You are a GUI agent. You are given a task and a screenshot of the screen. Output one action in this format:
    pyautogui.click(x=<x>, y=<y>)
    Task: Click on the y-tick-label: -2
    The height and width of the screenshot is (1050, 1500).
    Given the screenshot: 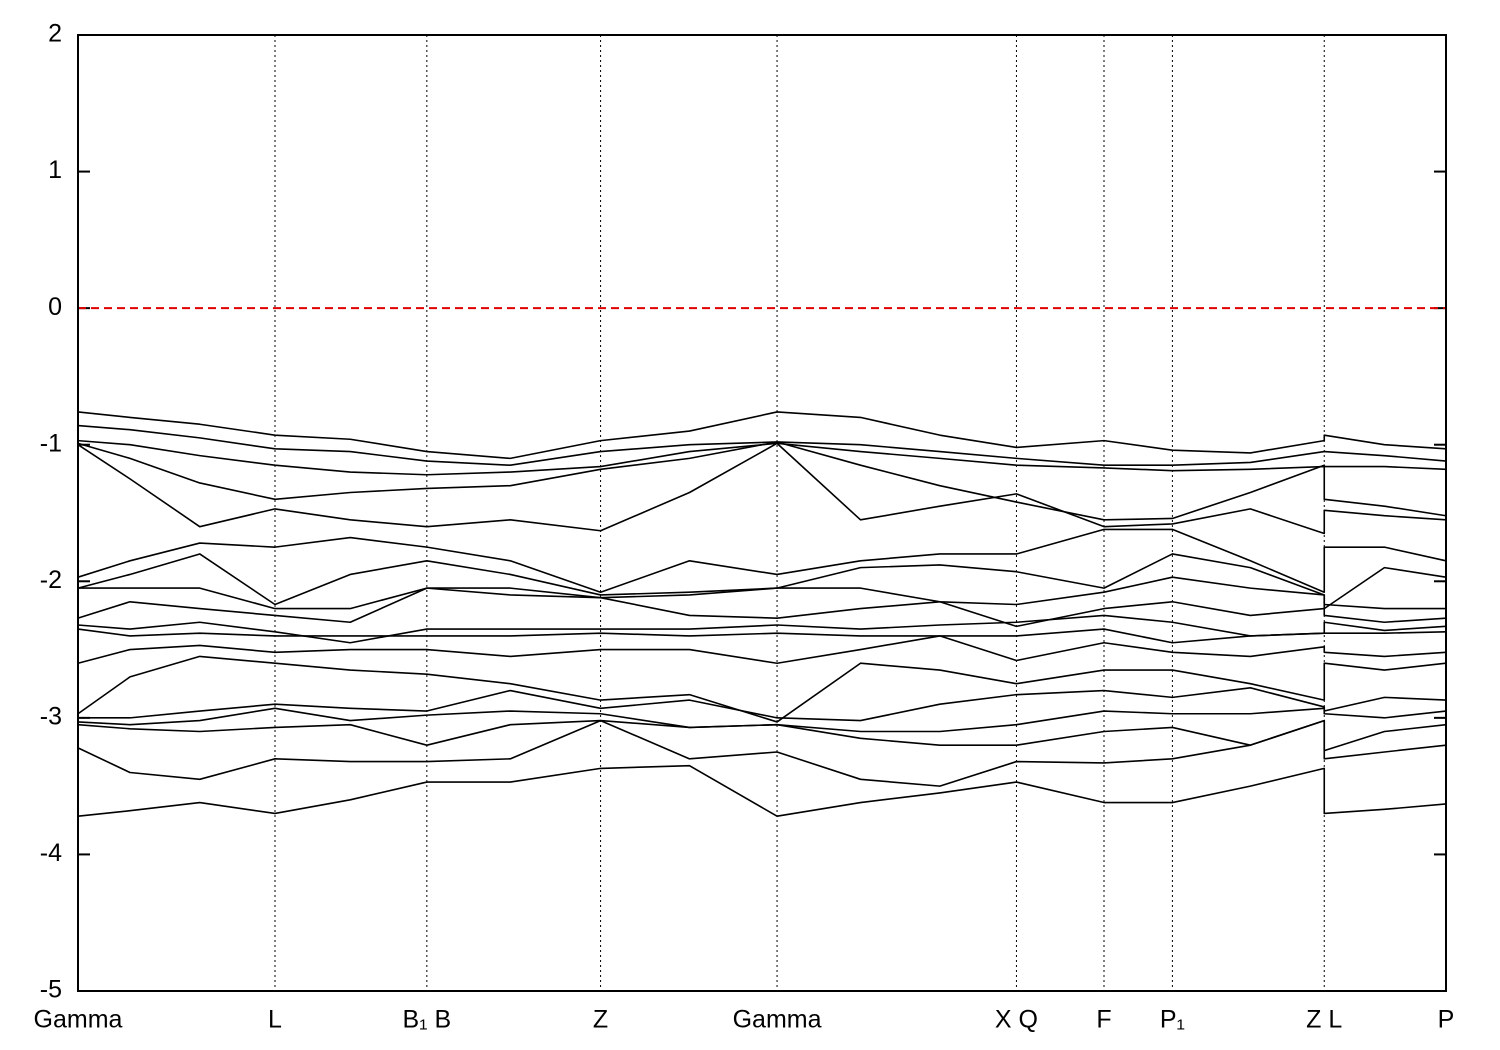 What is the action you would take?
    pyautogui.click(x=51, y=580)
    